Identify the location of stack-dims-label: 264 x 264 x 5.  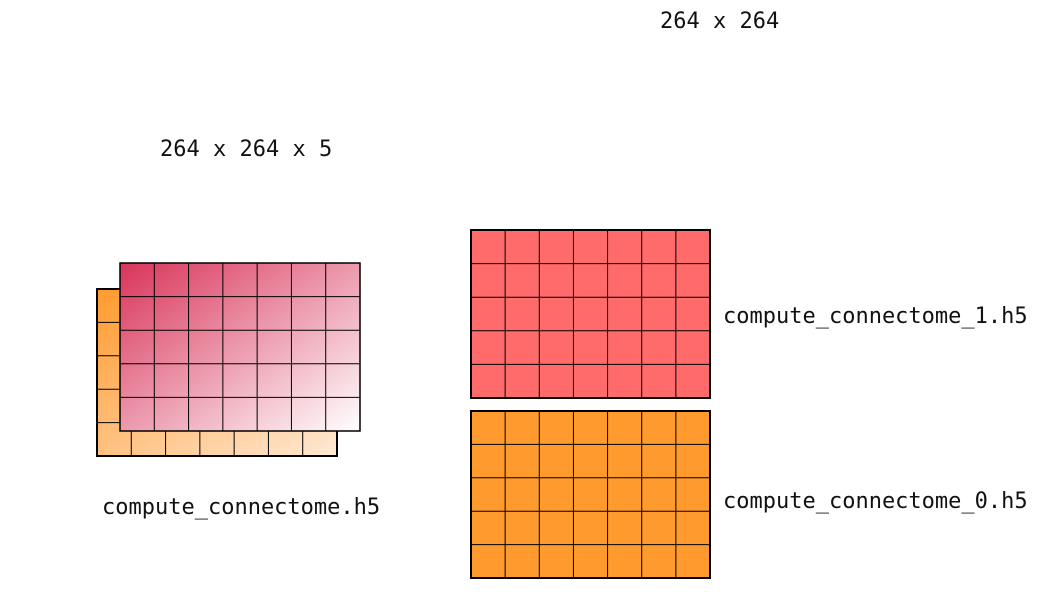
(246, 149).